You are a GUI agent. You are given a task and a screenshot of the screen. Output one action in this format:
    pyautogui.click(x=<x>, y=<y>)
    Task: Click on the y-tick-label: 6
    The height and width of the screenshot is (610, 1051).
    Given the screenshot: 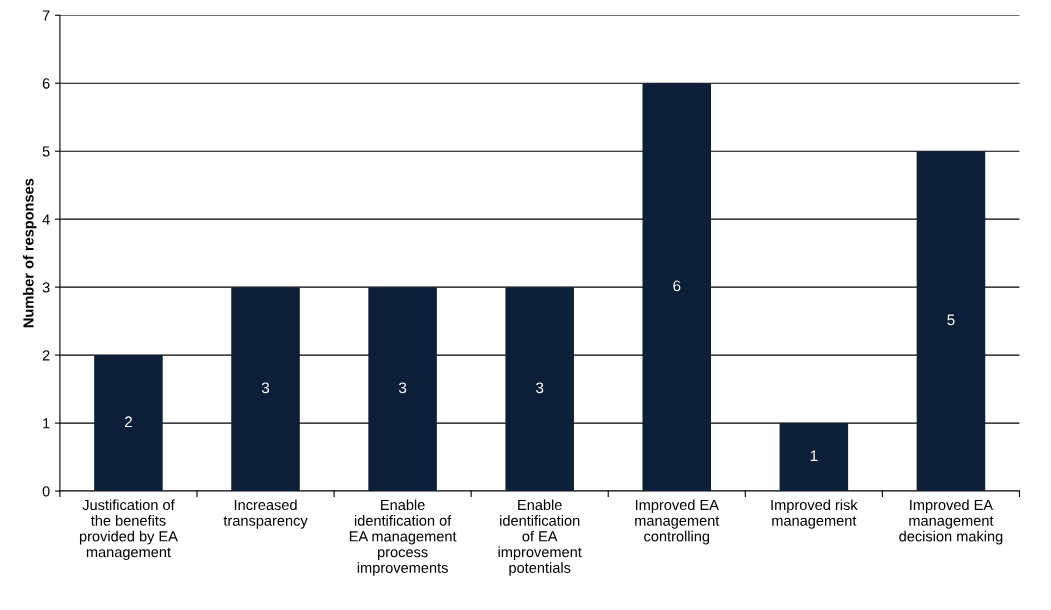 What is the action you would take?
    pyautogui.click(x=46, y=83)
    